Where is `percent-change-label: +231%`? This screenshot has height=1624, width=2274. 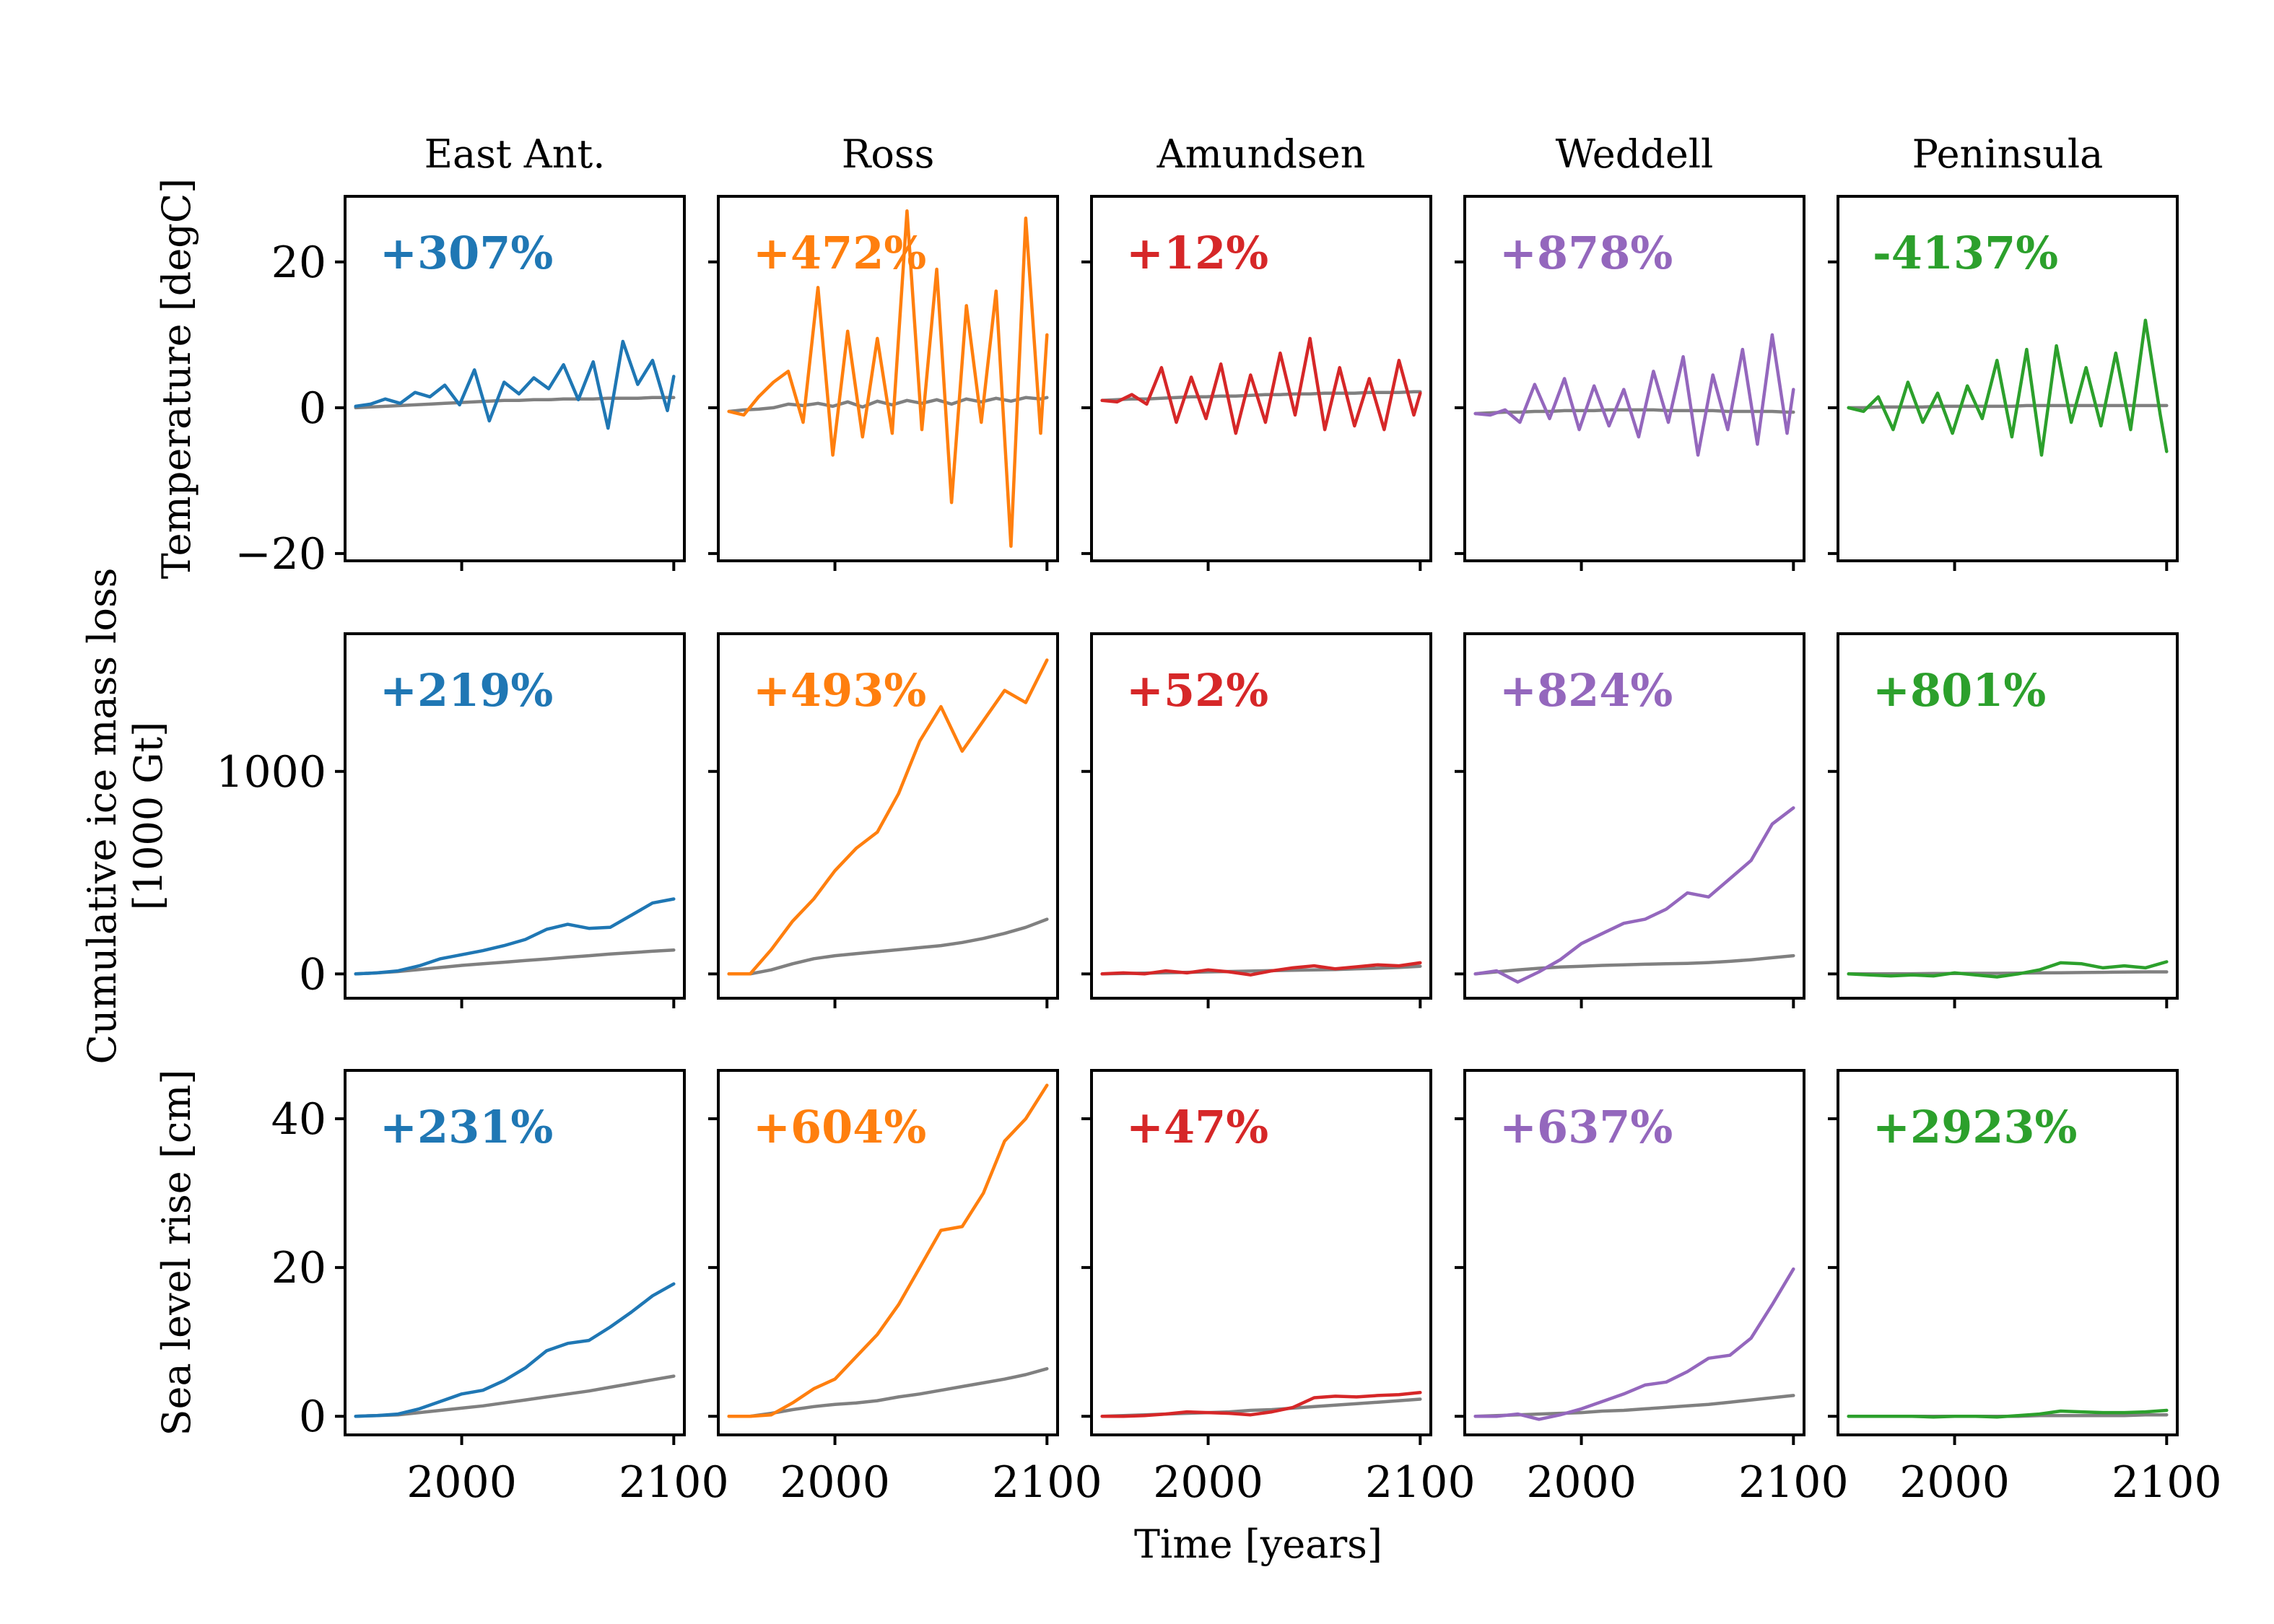 percent-change-label: +231% is located at coordinates (467, 1127).